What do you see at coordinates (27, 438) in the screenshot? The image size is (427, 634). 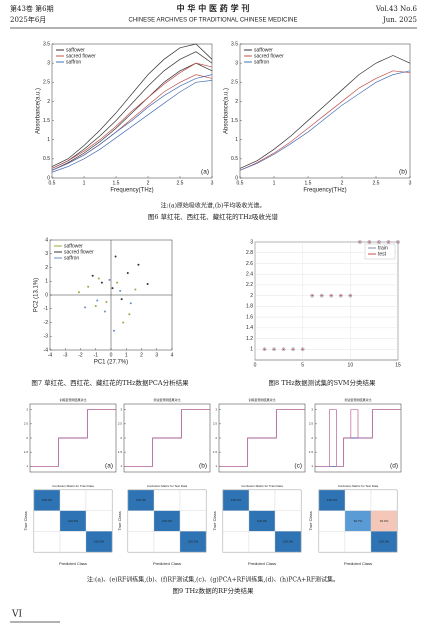 I see `y-tick-label: 2` at bounding box center [27, 438].